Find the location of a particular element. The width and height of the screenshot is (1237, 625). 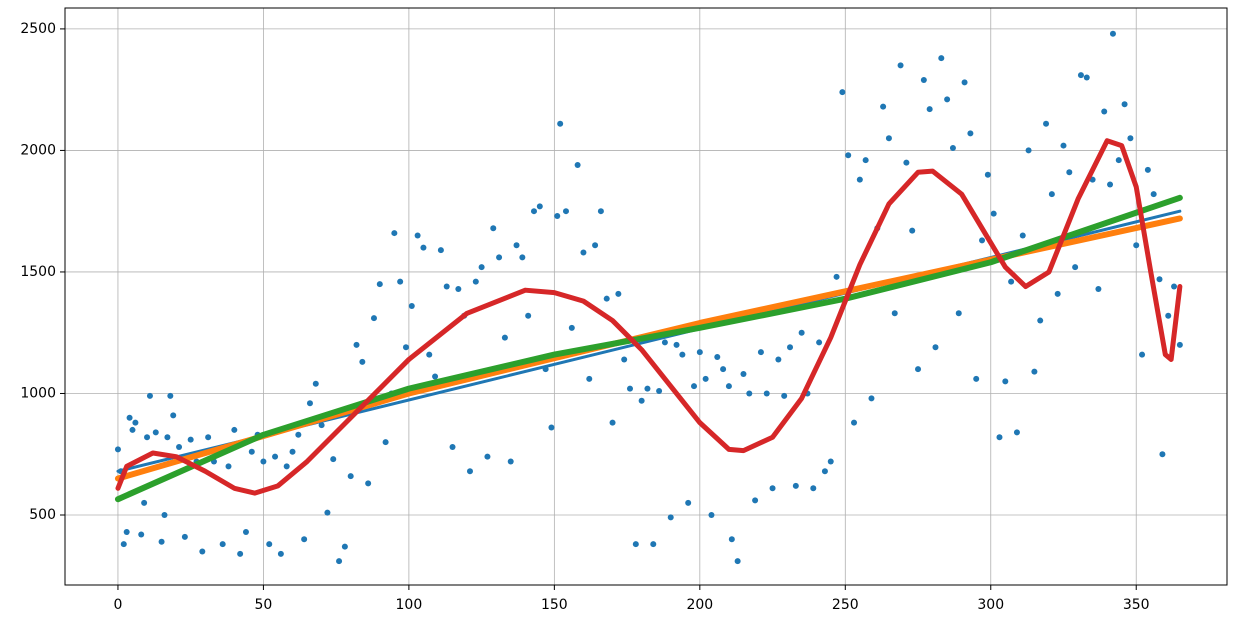

x-tick-label: 250 is located at coordinates (845, 605).